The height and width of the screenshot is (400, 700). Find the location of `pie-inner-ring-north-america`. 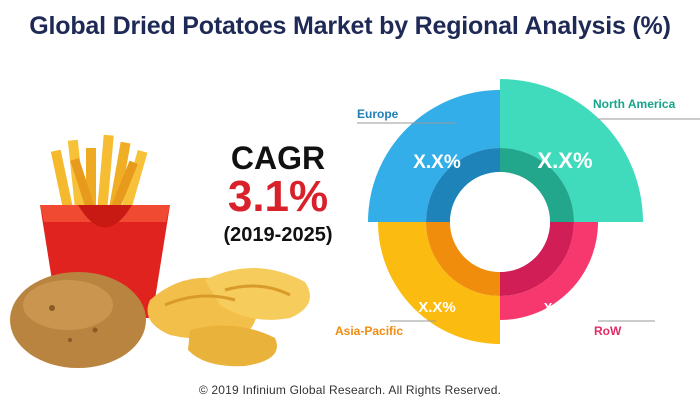

pie-inner-ring-north-america is located at coordinates (537, 185).